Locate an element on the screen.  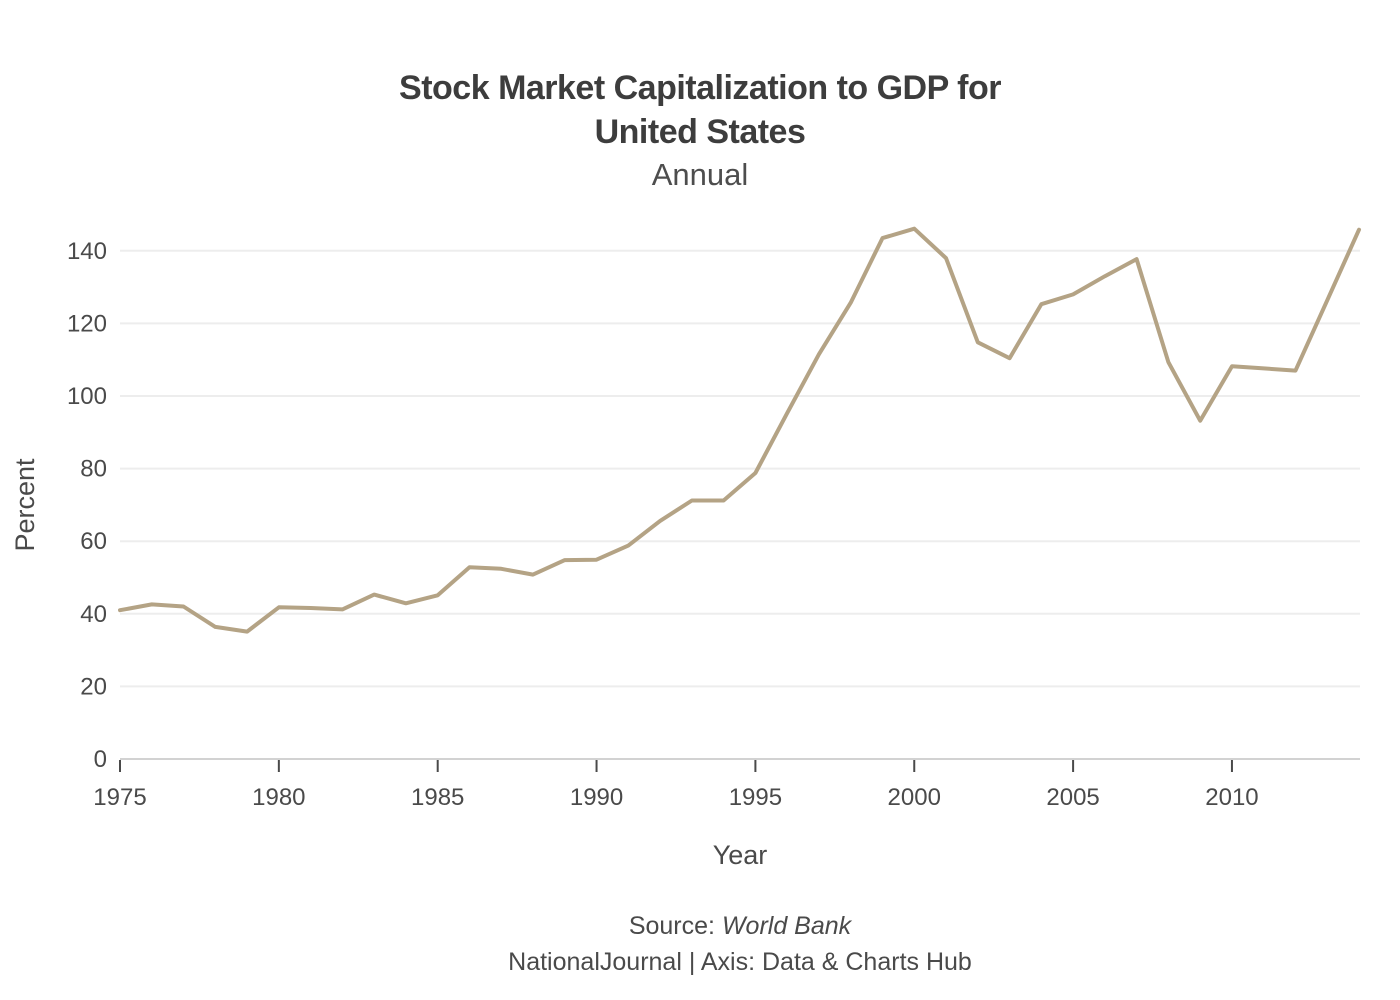
y-tick-label: 20 is located at coordinates (93, 686).